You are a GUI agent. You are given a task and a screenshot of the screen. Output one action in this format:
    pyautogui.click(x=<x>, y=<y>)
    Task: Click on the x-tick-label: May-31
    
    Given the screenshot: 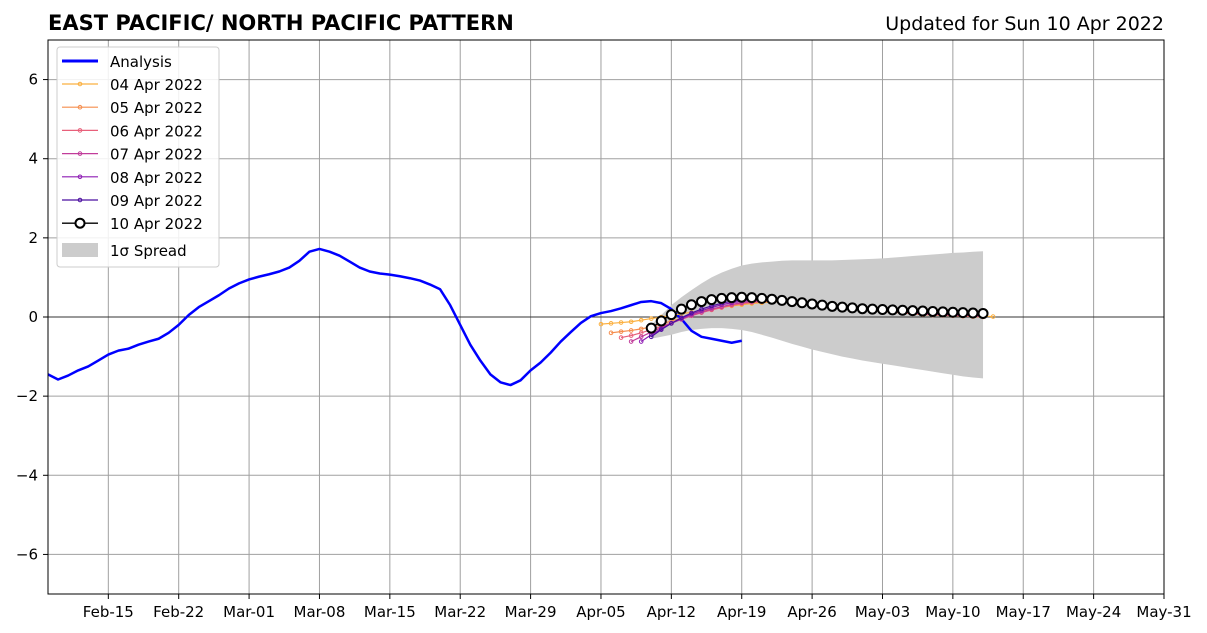 What is the action you would take?
    pyautogui.click(x=1163, y=612)
    